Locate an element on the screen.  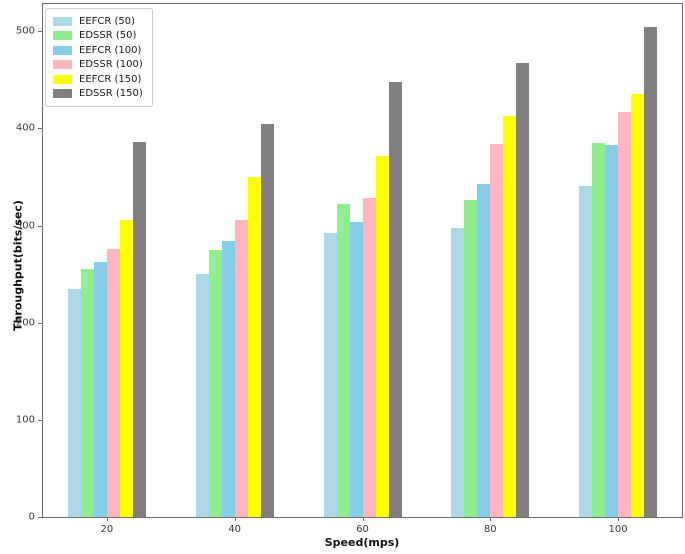
bar-eefcr-100--x100 is located at coordinates (612, 330).